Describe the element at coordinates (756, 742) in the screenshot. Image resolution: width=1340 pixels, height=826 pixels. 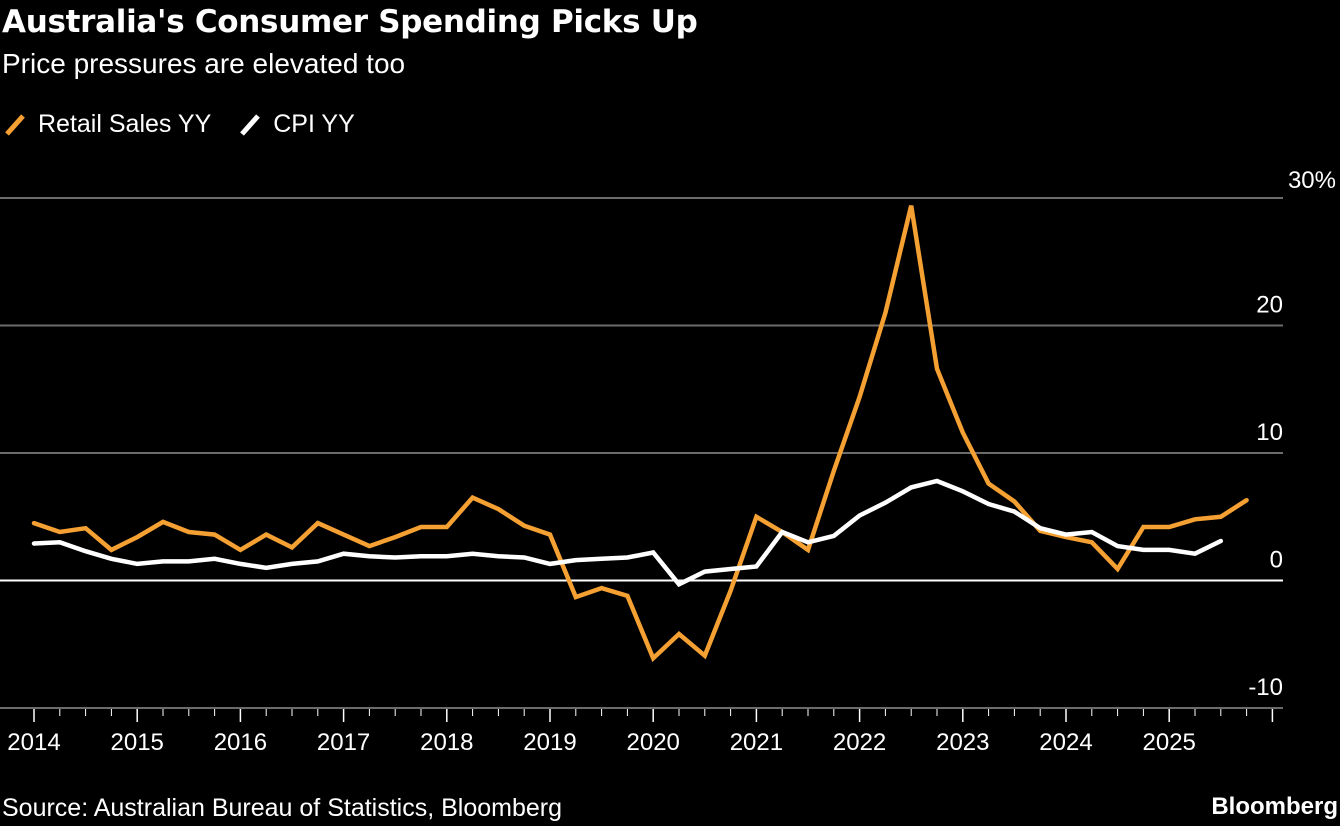
I see `x-tick-label: 2021` at that location.